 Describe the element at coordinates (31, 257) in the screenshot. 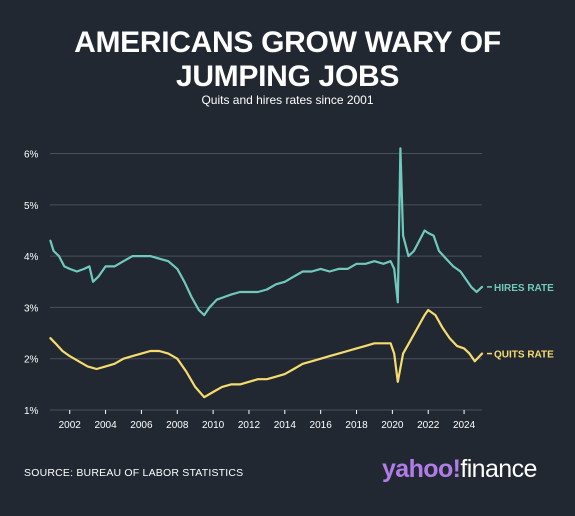

I see `y-tick-label: 4%` at that location.